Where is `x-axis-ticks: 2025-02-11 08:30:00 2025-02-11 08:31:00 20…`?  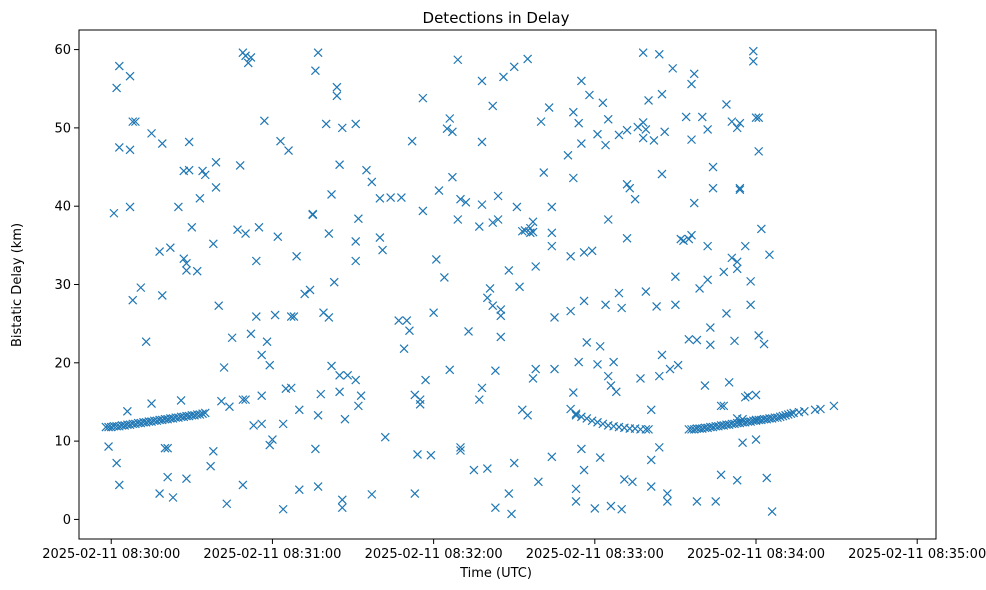 x-axis-ticks: 2025-02-11 08:30:00 2025-02-11 08:31:00 20… is located at coordinates (514, 550).